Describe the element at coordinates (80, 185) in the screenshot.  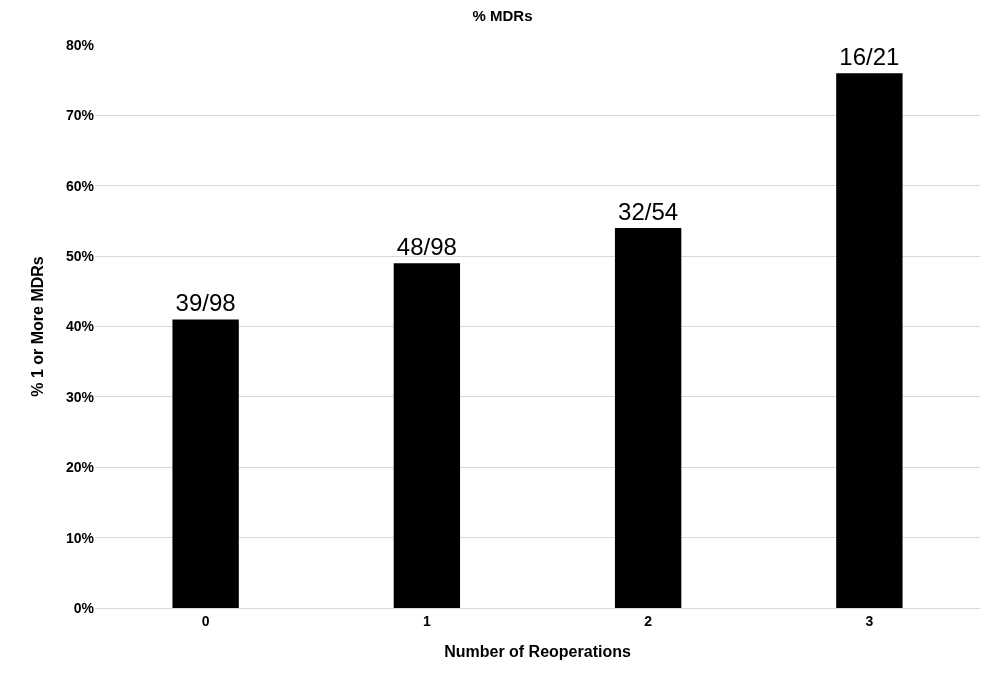
I see `y-tick-label: 60%` at that location.